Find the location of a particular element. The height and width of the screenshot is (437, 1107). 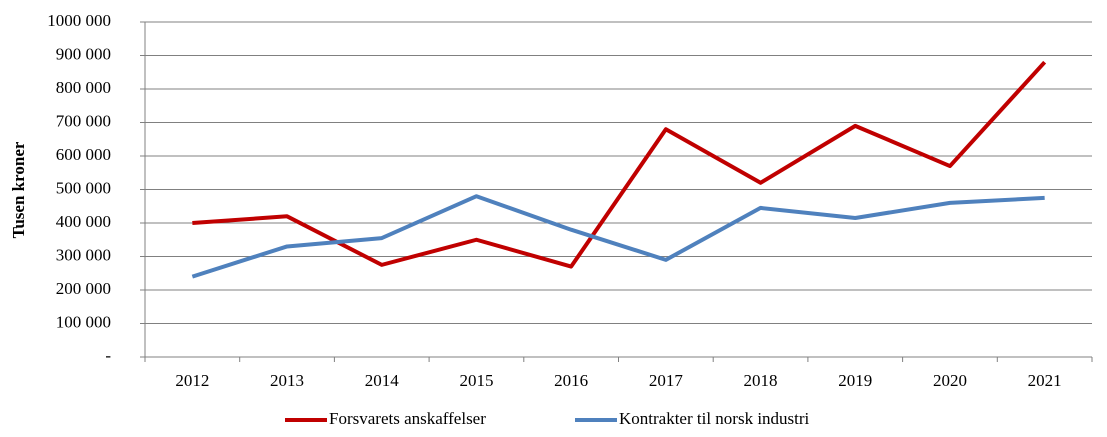

y-axis-label: Tusen kroner is located at coordinates (18, 189).